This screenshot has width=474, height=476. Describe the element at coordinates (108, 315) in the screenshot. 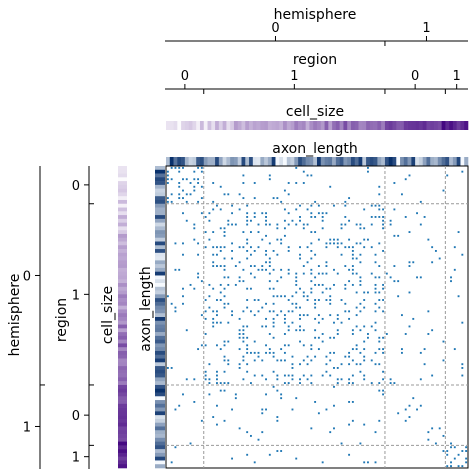

I see `left-cell-size-title: cell_size` at that location.